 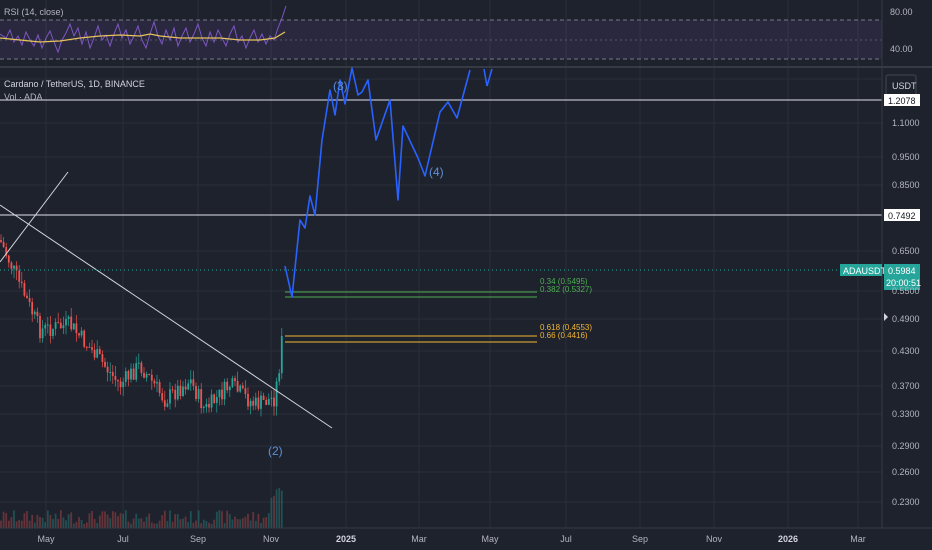 What do you see at coordinates (466, 36) in the screenshot?
I see `rsi-pane: RSI (14, close) 80.00 40.00` at bounding box center [466, 36].